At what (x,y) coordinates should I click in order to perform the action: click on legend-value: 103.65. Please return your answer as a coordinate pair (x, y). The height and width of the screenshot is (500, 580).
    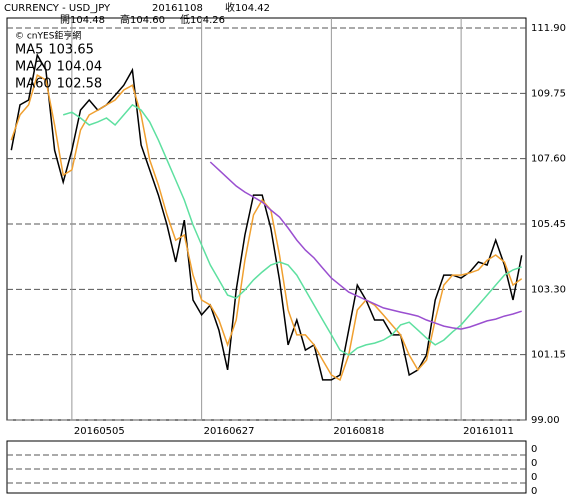
    Looking at the image, I should click on (71, 50).